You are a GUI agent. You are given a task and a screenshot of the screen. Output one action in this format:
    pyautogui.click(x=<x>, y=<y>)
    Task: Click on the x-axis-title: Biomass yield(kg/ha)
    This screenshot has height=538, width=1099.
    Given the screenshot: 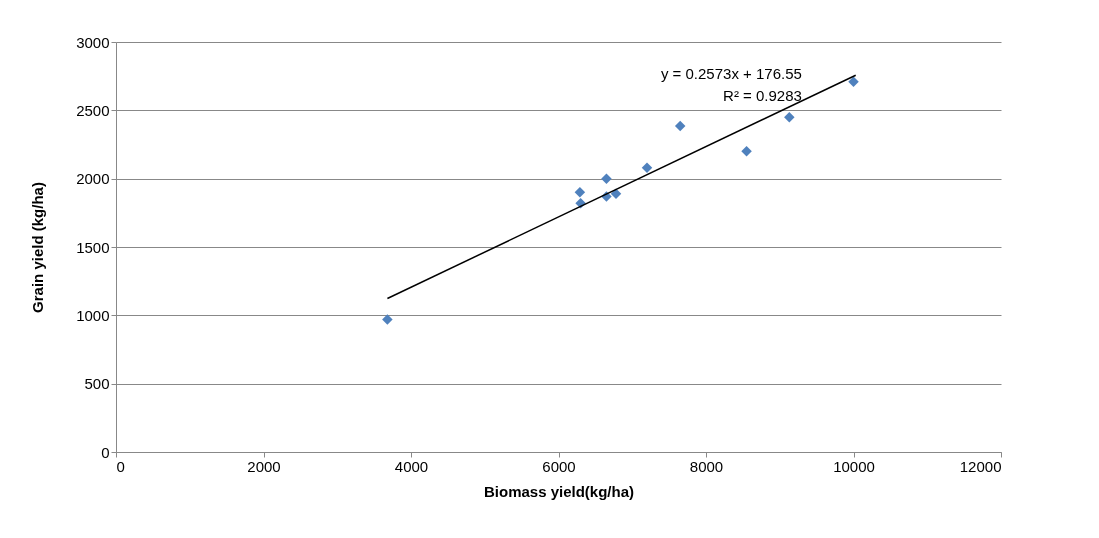 What is the action you would take?
    pyautogui.click(x=559, y=491)
    